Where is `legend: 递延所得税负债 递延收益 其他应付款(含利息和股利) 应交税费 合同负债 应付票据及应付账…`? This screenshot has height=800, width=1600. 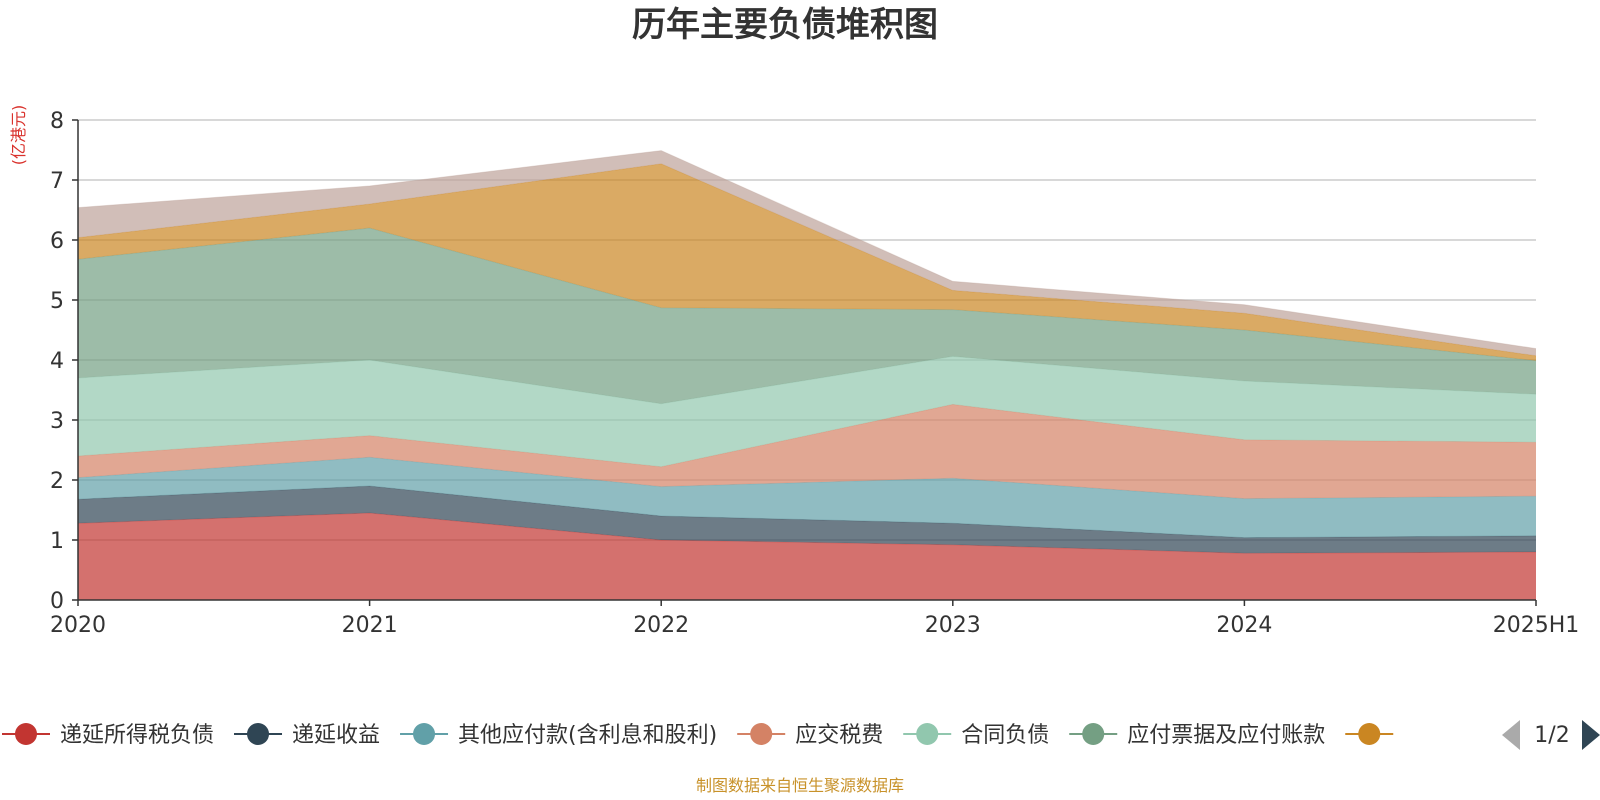 legend: 递延所得税负债 递延收益 其他应付款(含利息和股利) 应交税费 合同负债 应付票据及应付账… is located at coordinates (801, 735).